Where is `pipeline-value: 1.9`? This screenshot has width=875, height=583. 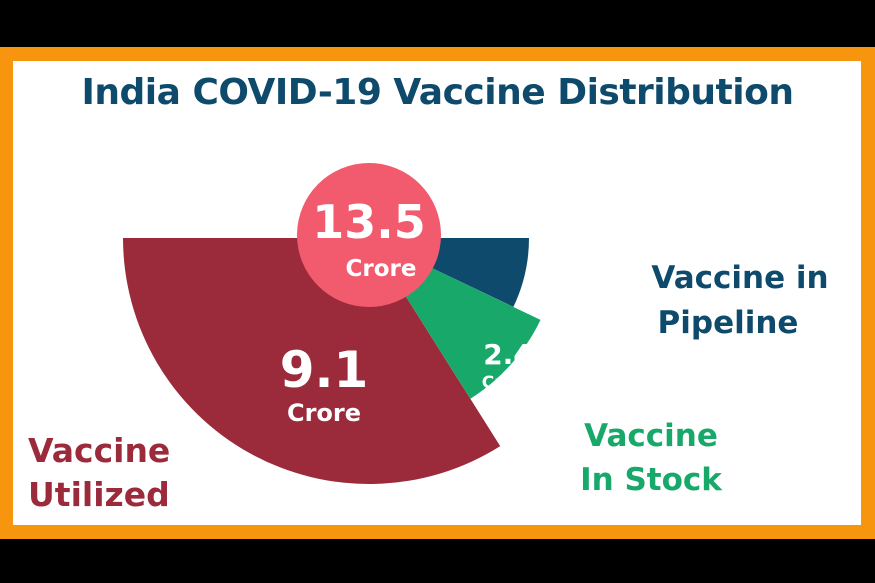 pipeline-value: 1.9 is located at coordinates (557, 270).